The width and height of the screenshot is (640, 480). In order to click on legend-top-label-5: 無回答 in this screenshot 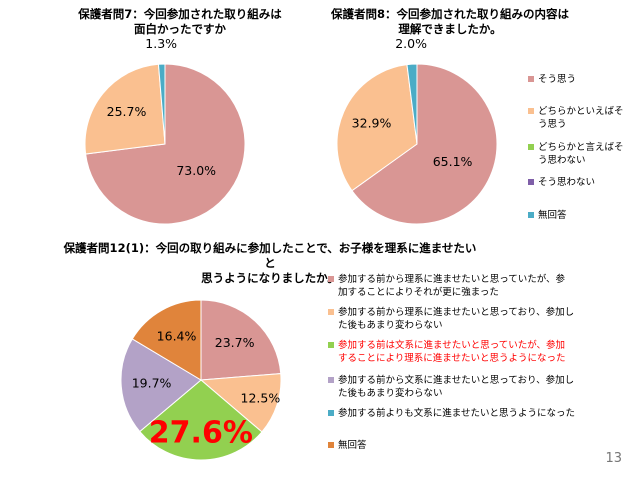, I will do `click(552, 215)`.